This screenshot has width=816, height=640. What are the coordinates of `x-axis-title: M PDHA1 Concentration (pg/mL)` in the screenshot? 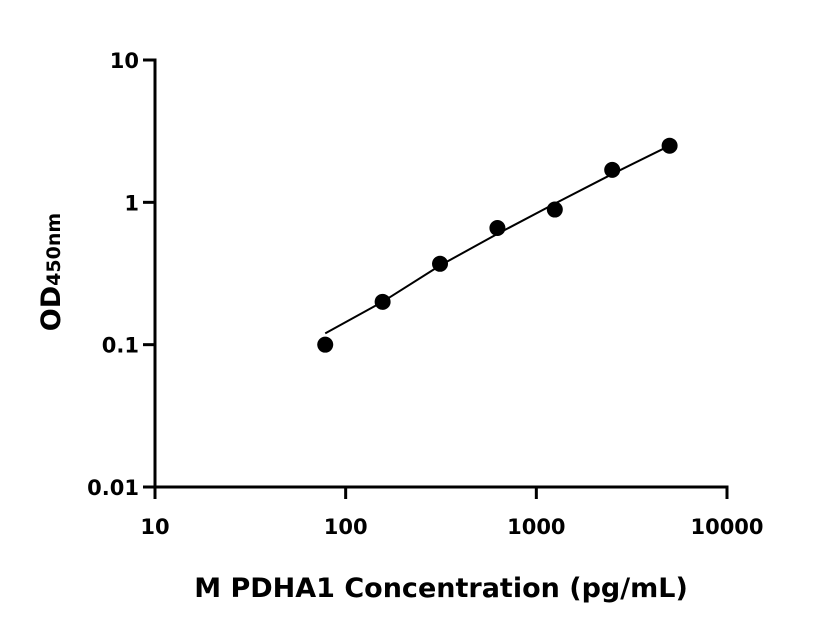 It's located at (441, 588).